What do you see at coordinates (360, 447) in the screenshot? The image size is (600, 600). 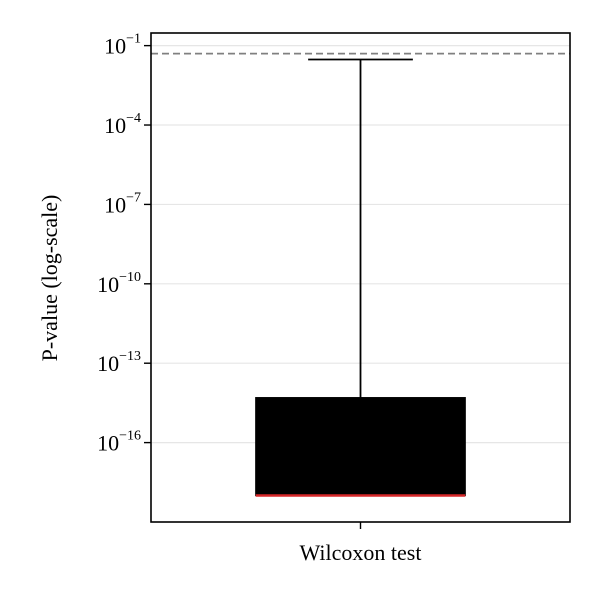 I see `iqr-box` at bounding box center [360, 447].